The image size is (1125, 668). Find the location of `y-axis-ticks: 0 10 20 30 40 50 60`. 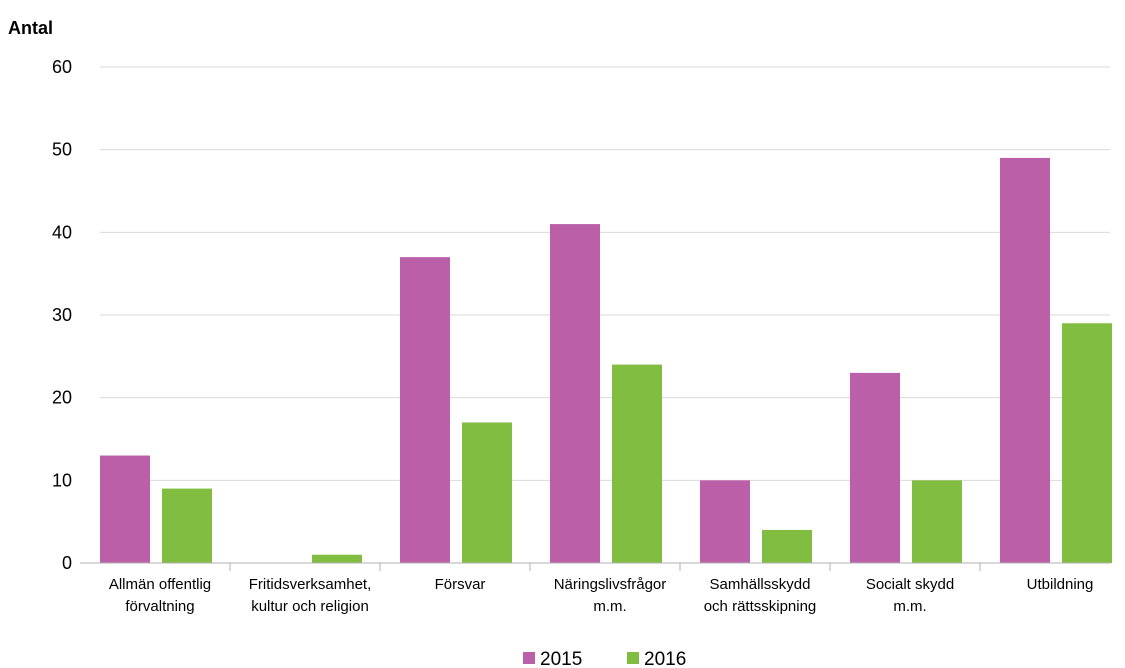

y-axis-ticks: 0 10 20 30 40 50 60 is located at coordinates (62, 315).